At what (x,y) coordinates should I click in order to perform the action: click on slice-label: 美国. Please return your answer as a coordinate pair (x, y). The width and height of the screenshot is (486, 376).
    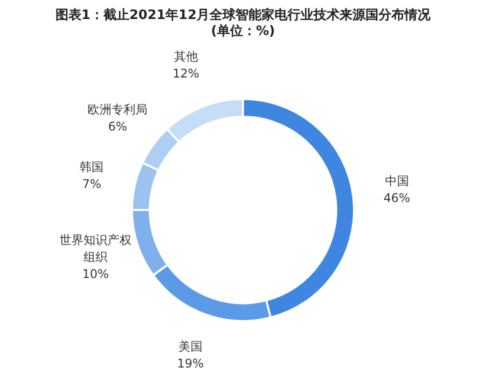
    Looking at the image, I should click on (190, 346).